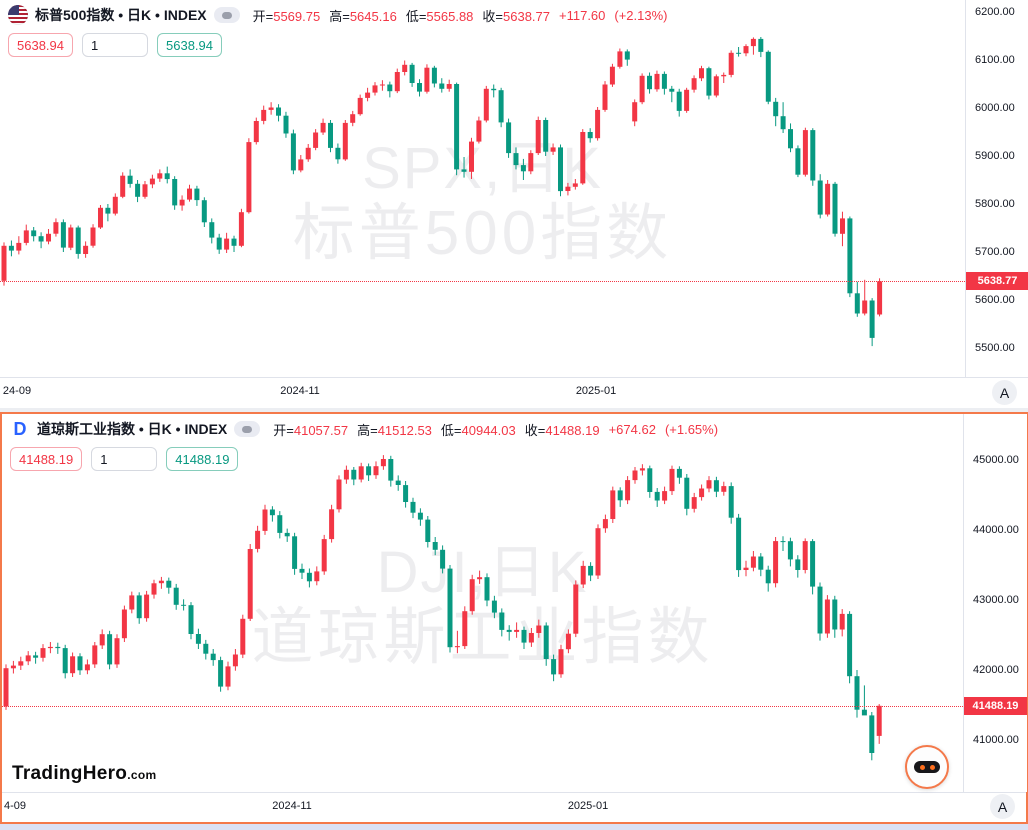 This screenshot has width=1028, height=830. Describe the element at coordinates (641, 15) in the screenshot. I see `spx-change-pct: (+2.13%)` at that location.